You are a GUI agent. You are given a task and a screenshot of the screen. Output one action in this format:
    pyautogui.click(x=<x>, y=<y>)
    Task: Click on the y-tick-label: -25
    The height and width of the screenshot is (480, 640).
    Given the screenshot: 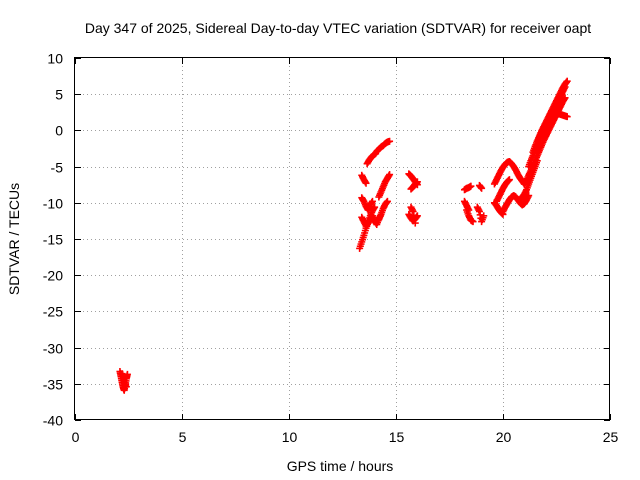 What is the action you would take?
    pyautogui.click(x=53, y=312)
    